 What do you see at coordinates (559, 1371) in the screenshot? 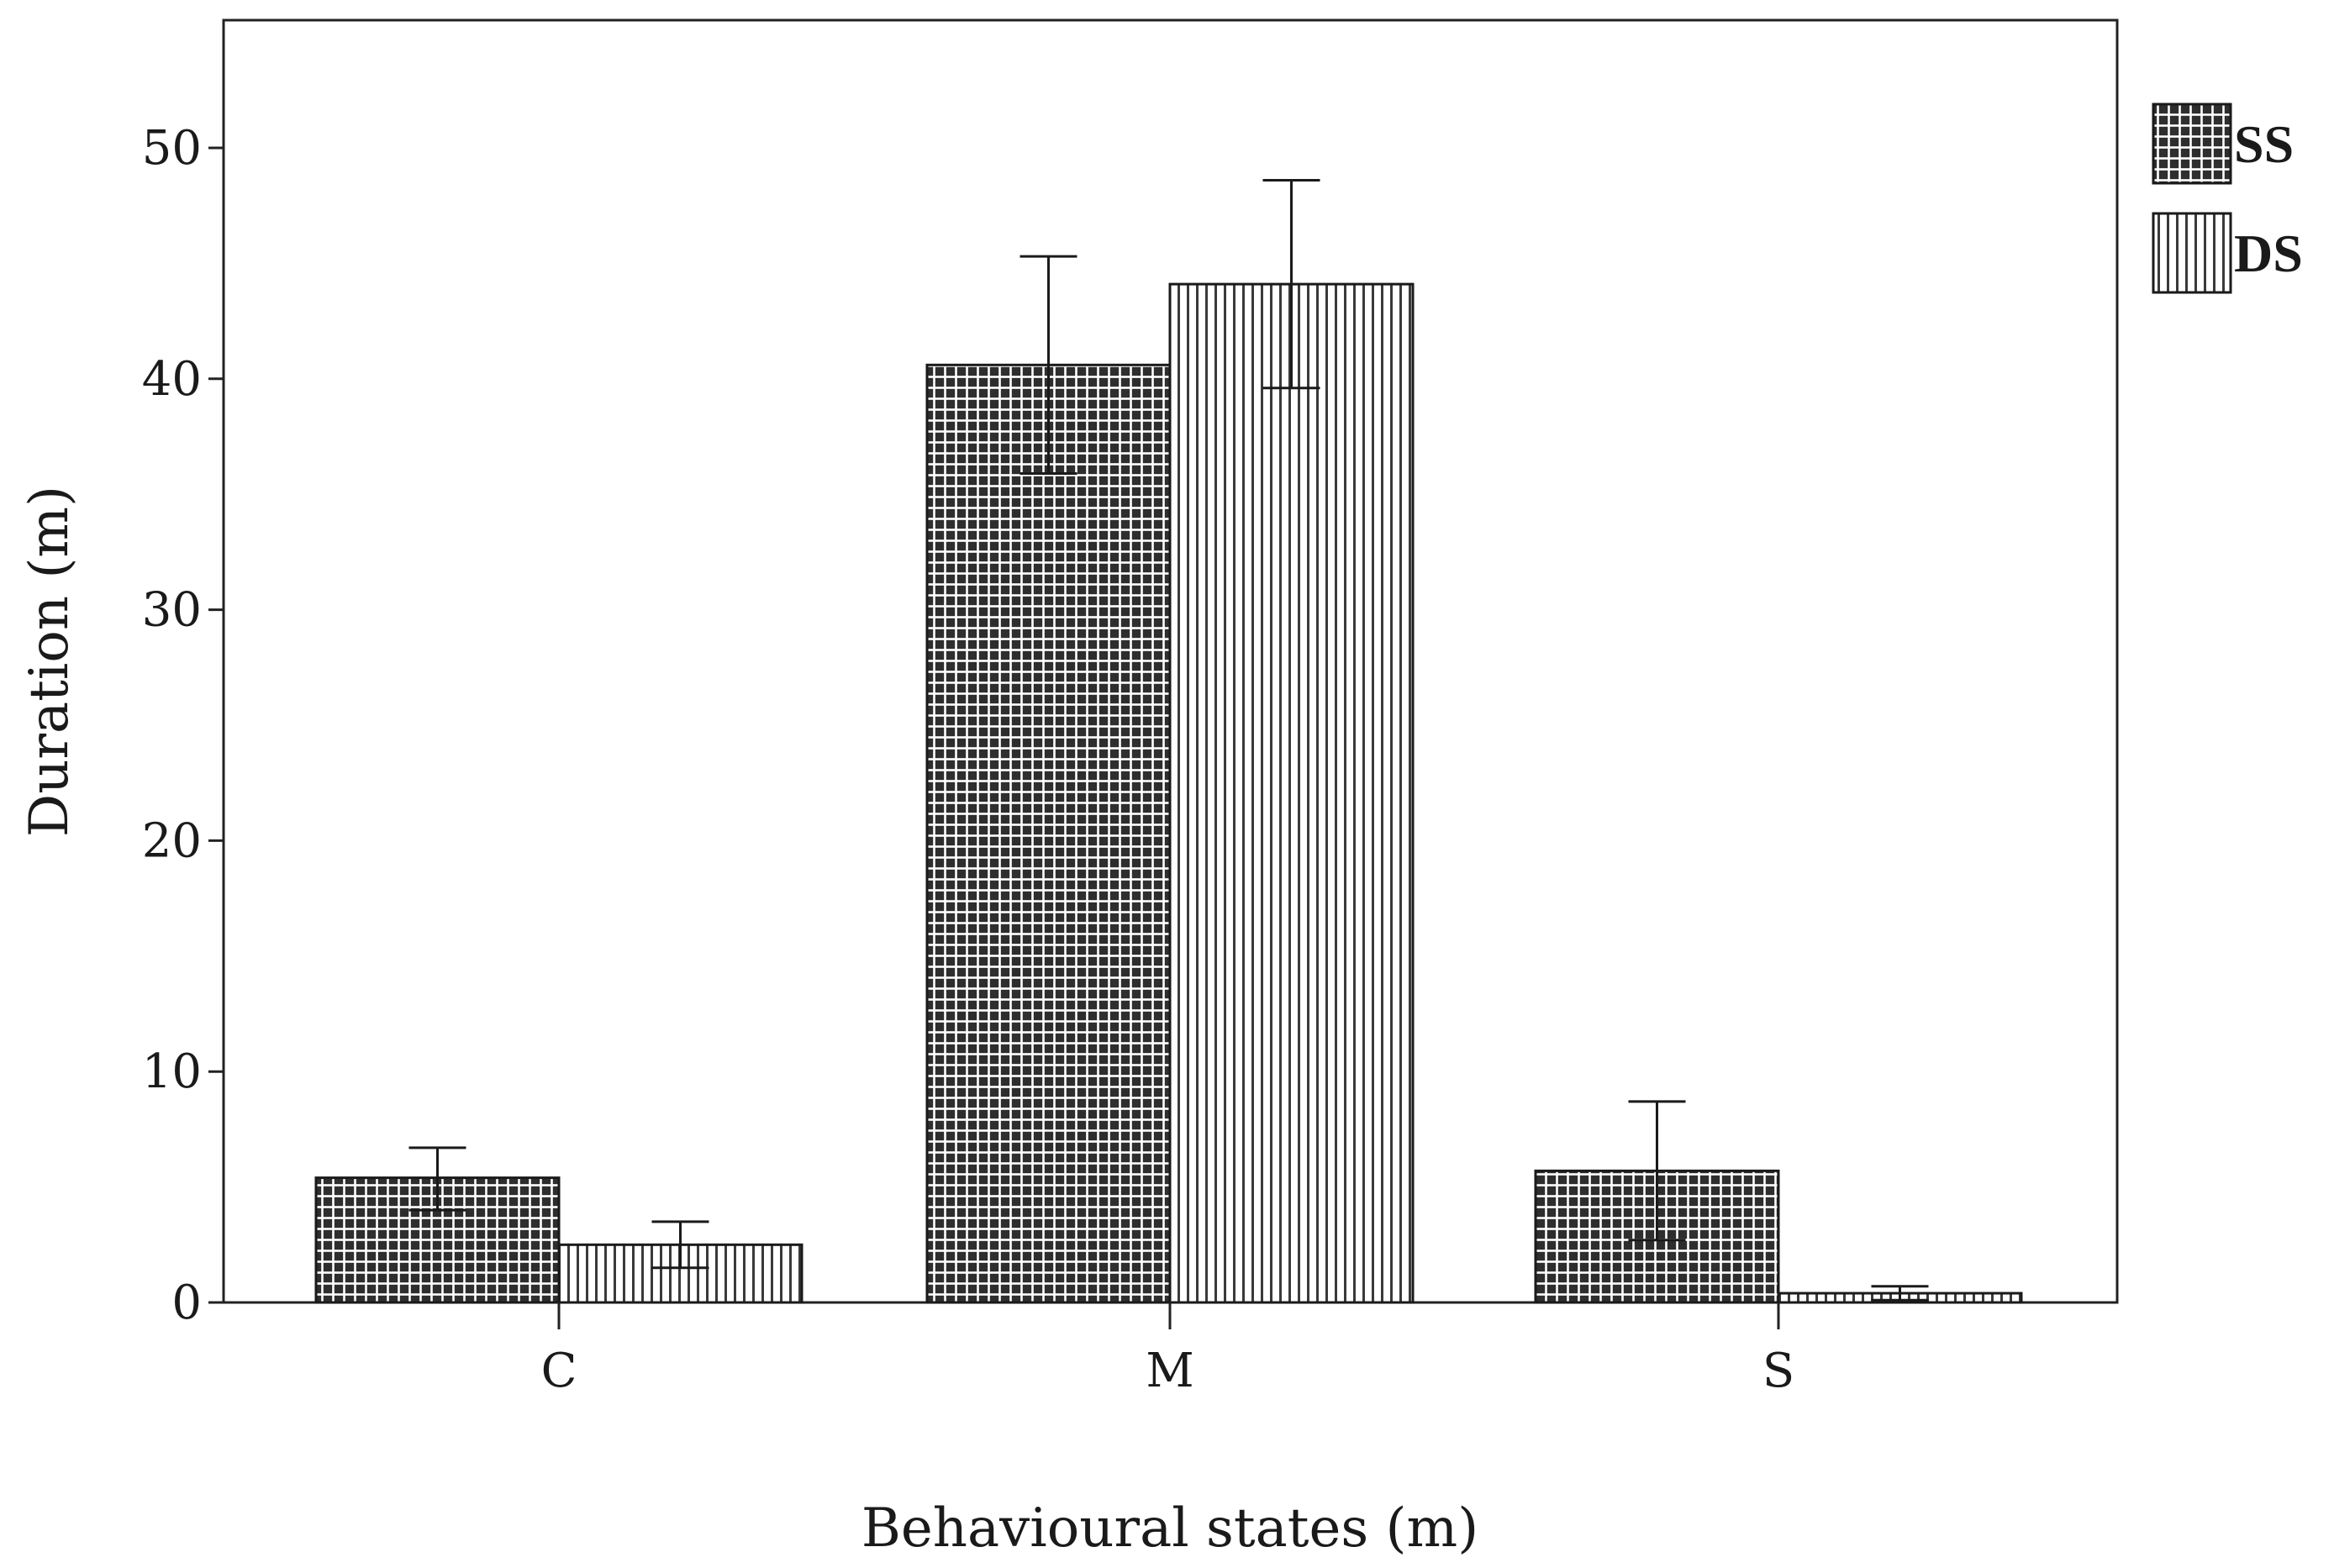
I see `x-tick-label-c: C` at bounding box center [559, 1371].